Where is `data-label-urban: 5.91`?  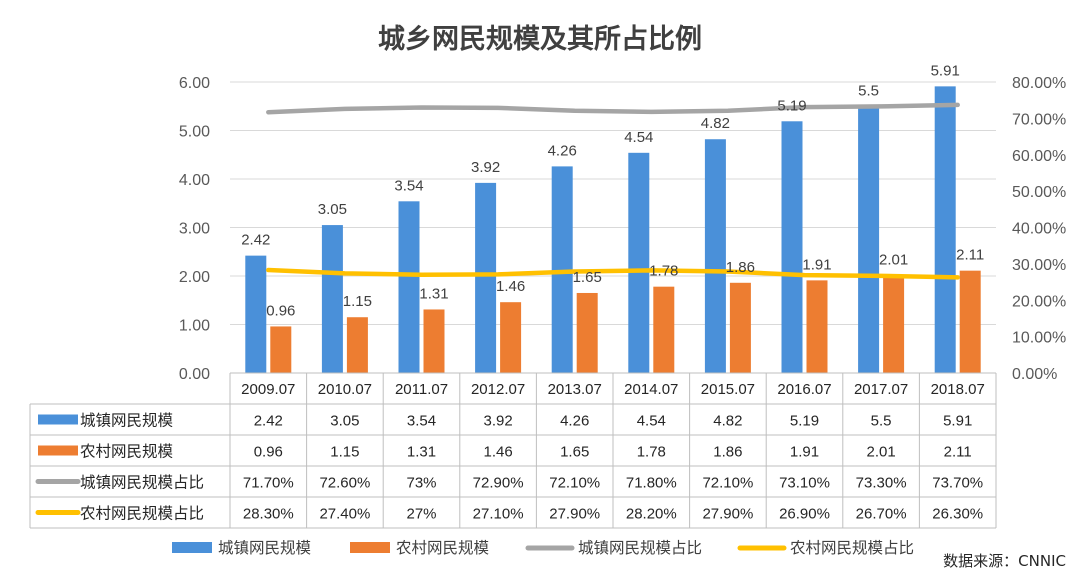
data-label-urban: 5.91 is located at coordinates (945, 70).